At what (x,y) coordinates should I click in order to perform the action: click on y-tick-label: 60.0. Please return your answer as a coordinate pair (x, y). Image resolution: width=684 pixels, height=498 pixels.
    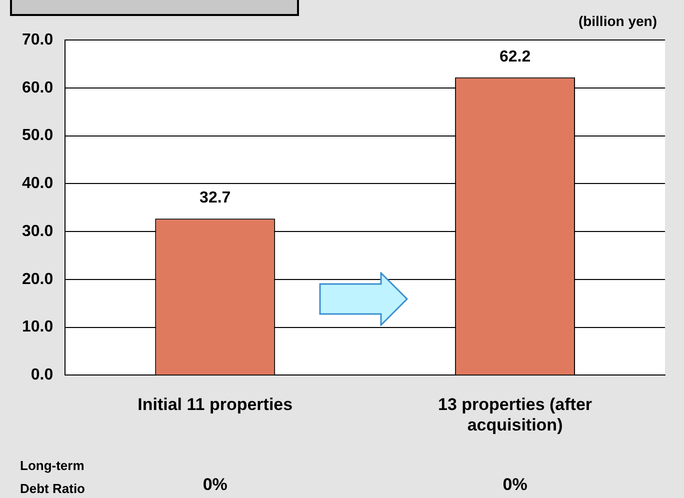
    Looking at the image, I should click on (38, 87).